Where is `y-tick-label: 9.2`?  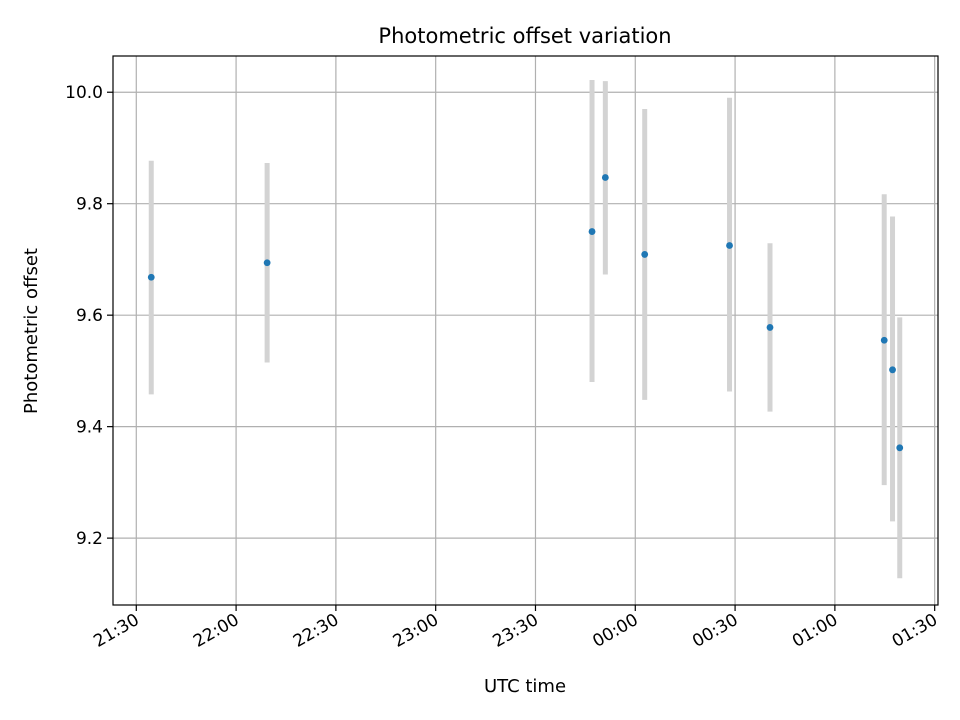 y-tick-label: 9.2 is located at coordinates (89, 539).